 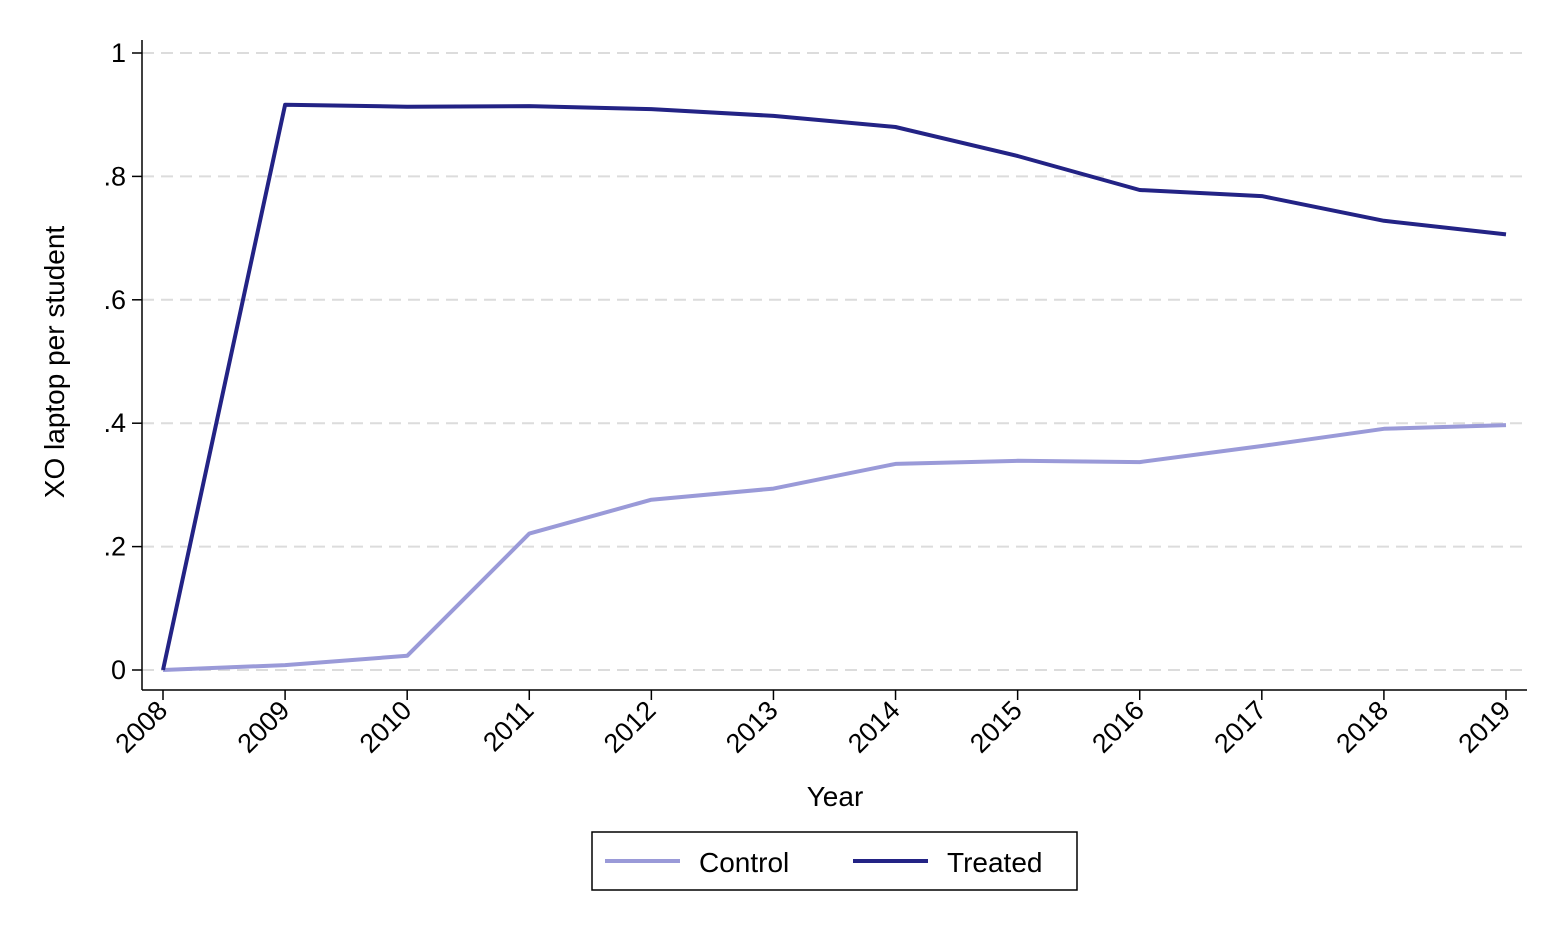 What do you see at coordinates (118, 670) in the screenshot?
I see `y-tick-label-0: 0` at bounding box center [118, 670].